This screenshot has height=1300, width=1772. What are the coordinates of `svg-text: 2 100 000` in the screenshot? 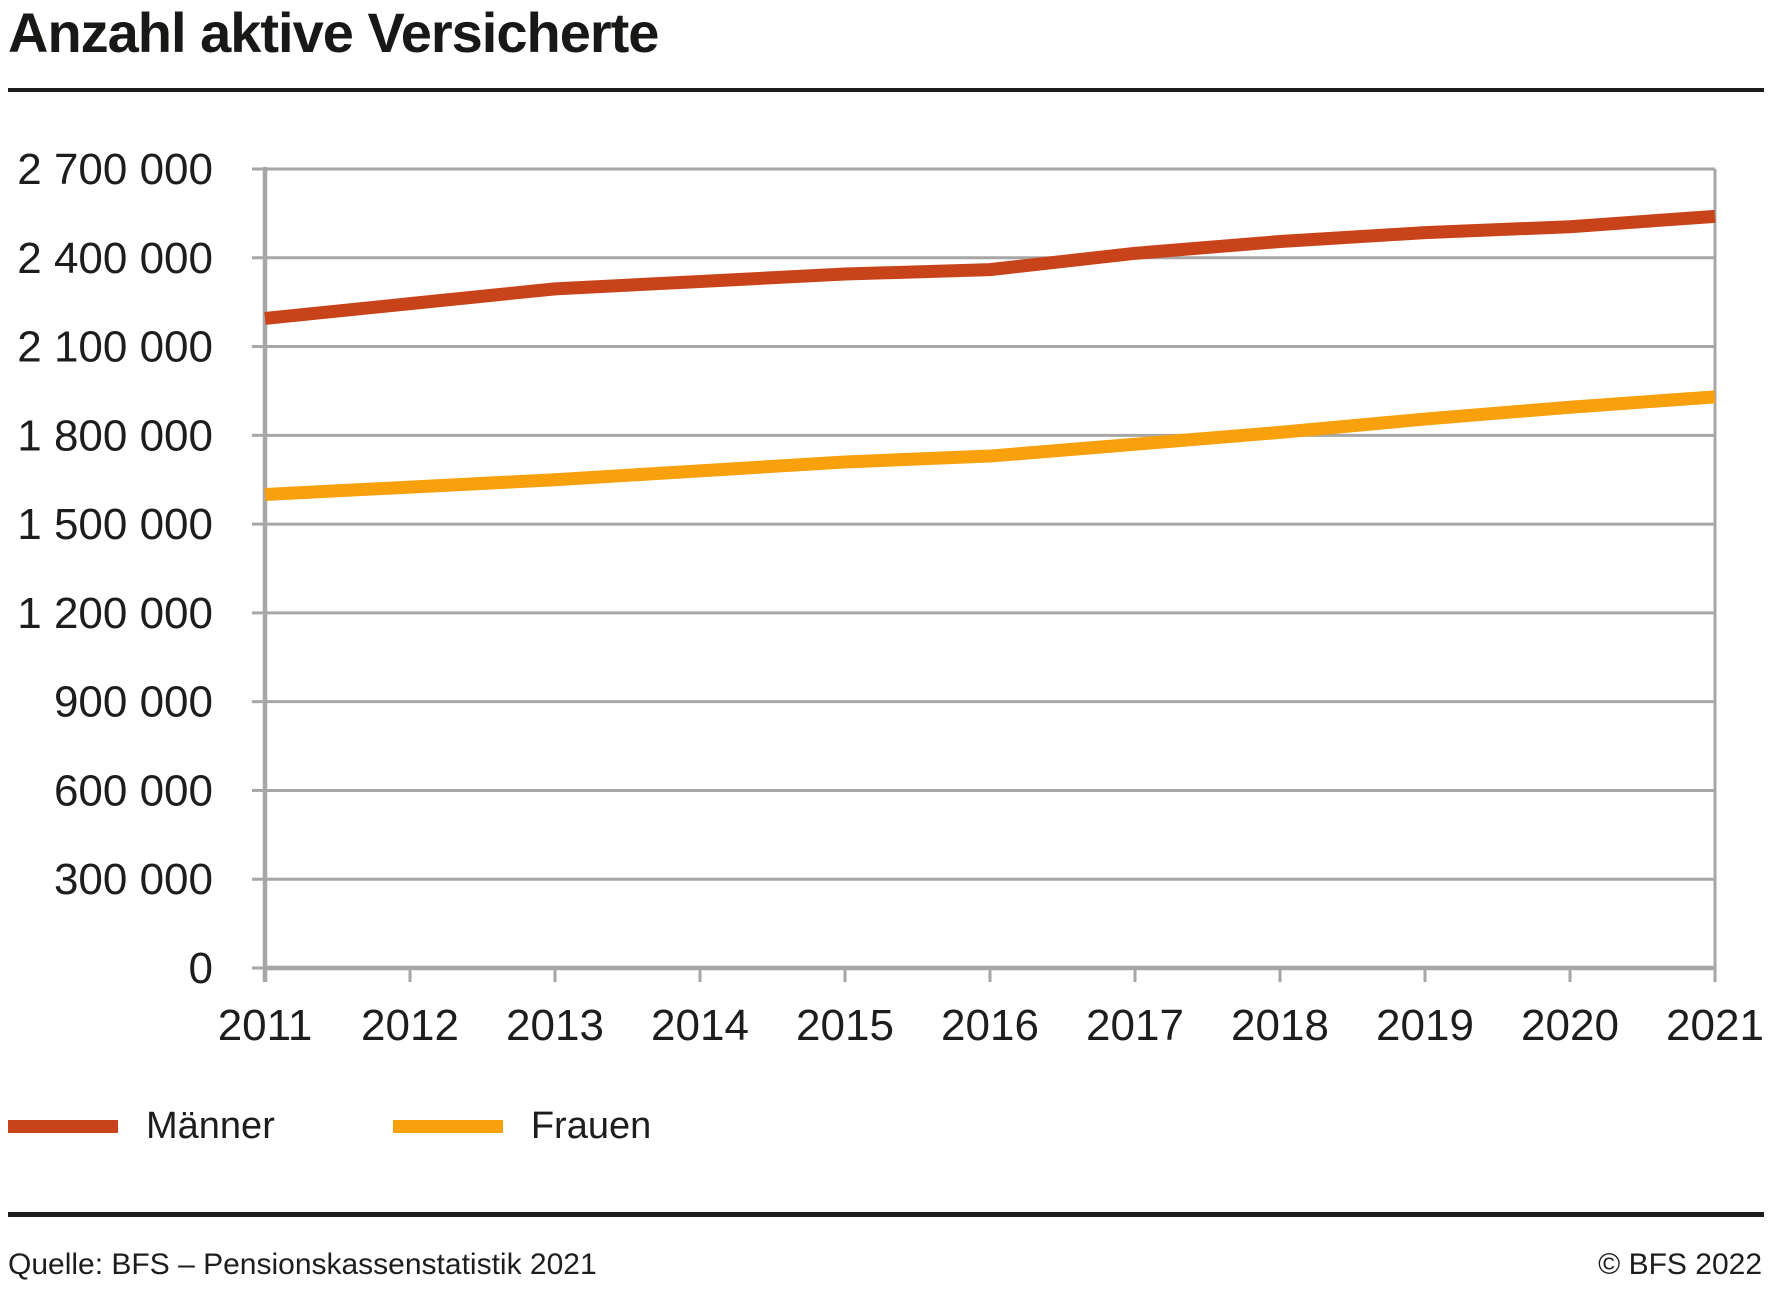 It's located at (115, 347).